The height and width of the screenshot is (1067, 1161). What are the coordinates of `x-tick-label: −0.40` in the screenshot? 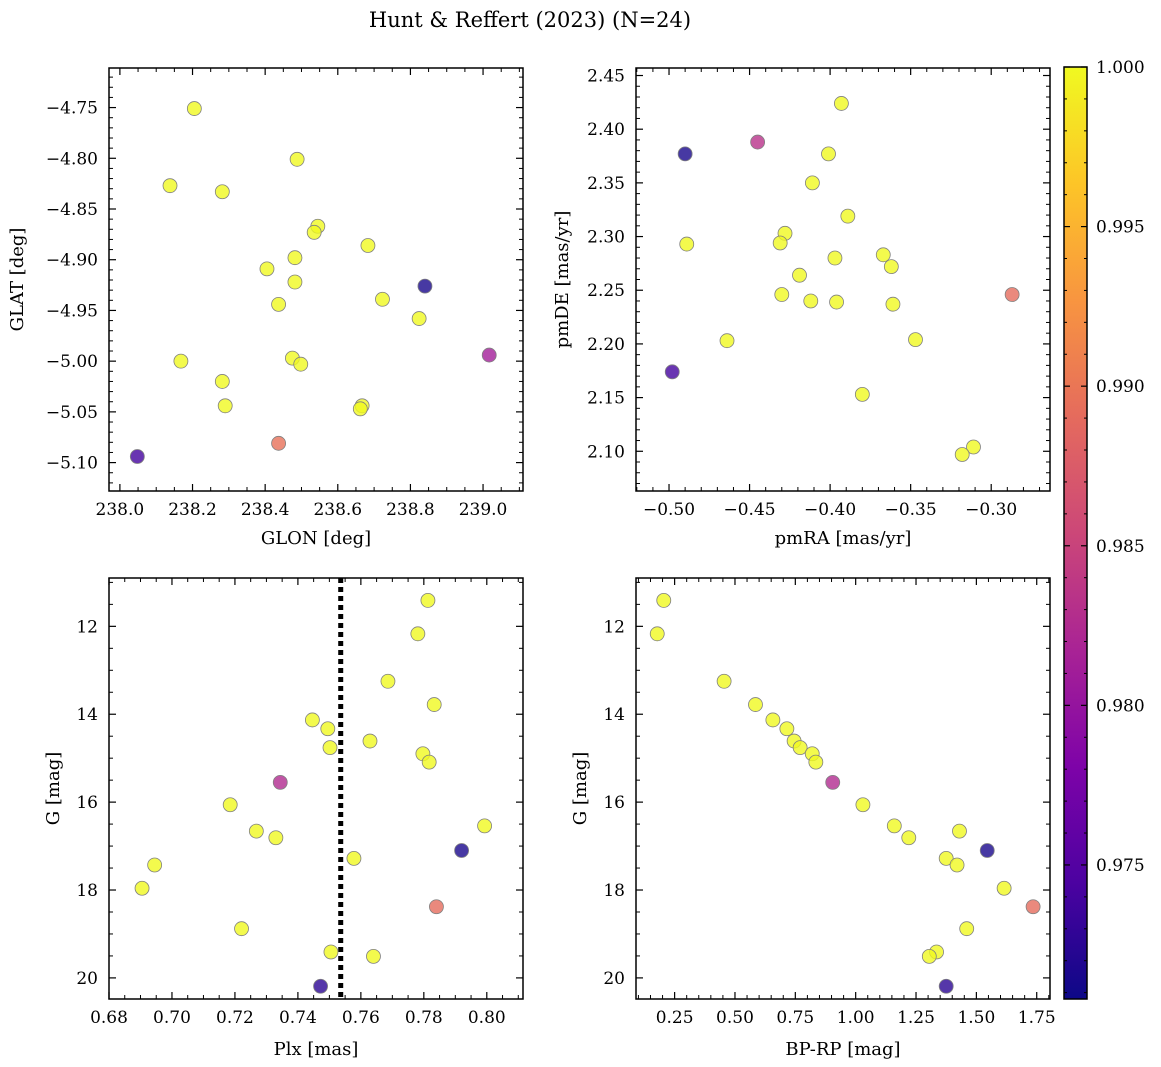 It's located at (830, 510).